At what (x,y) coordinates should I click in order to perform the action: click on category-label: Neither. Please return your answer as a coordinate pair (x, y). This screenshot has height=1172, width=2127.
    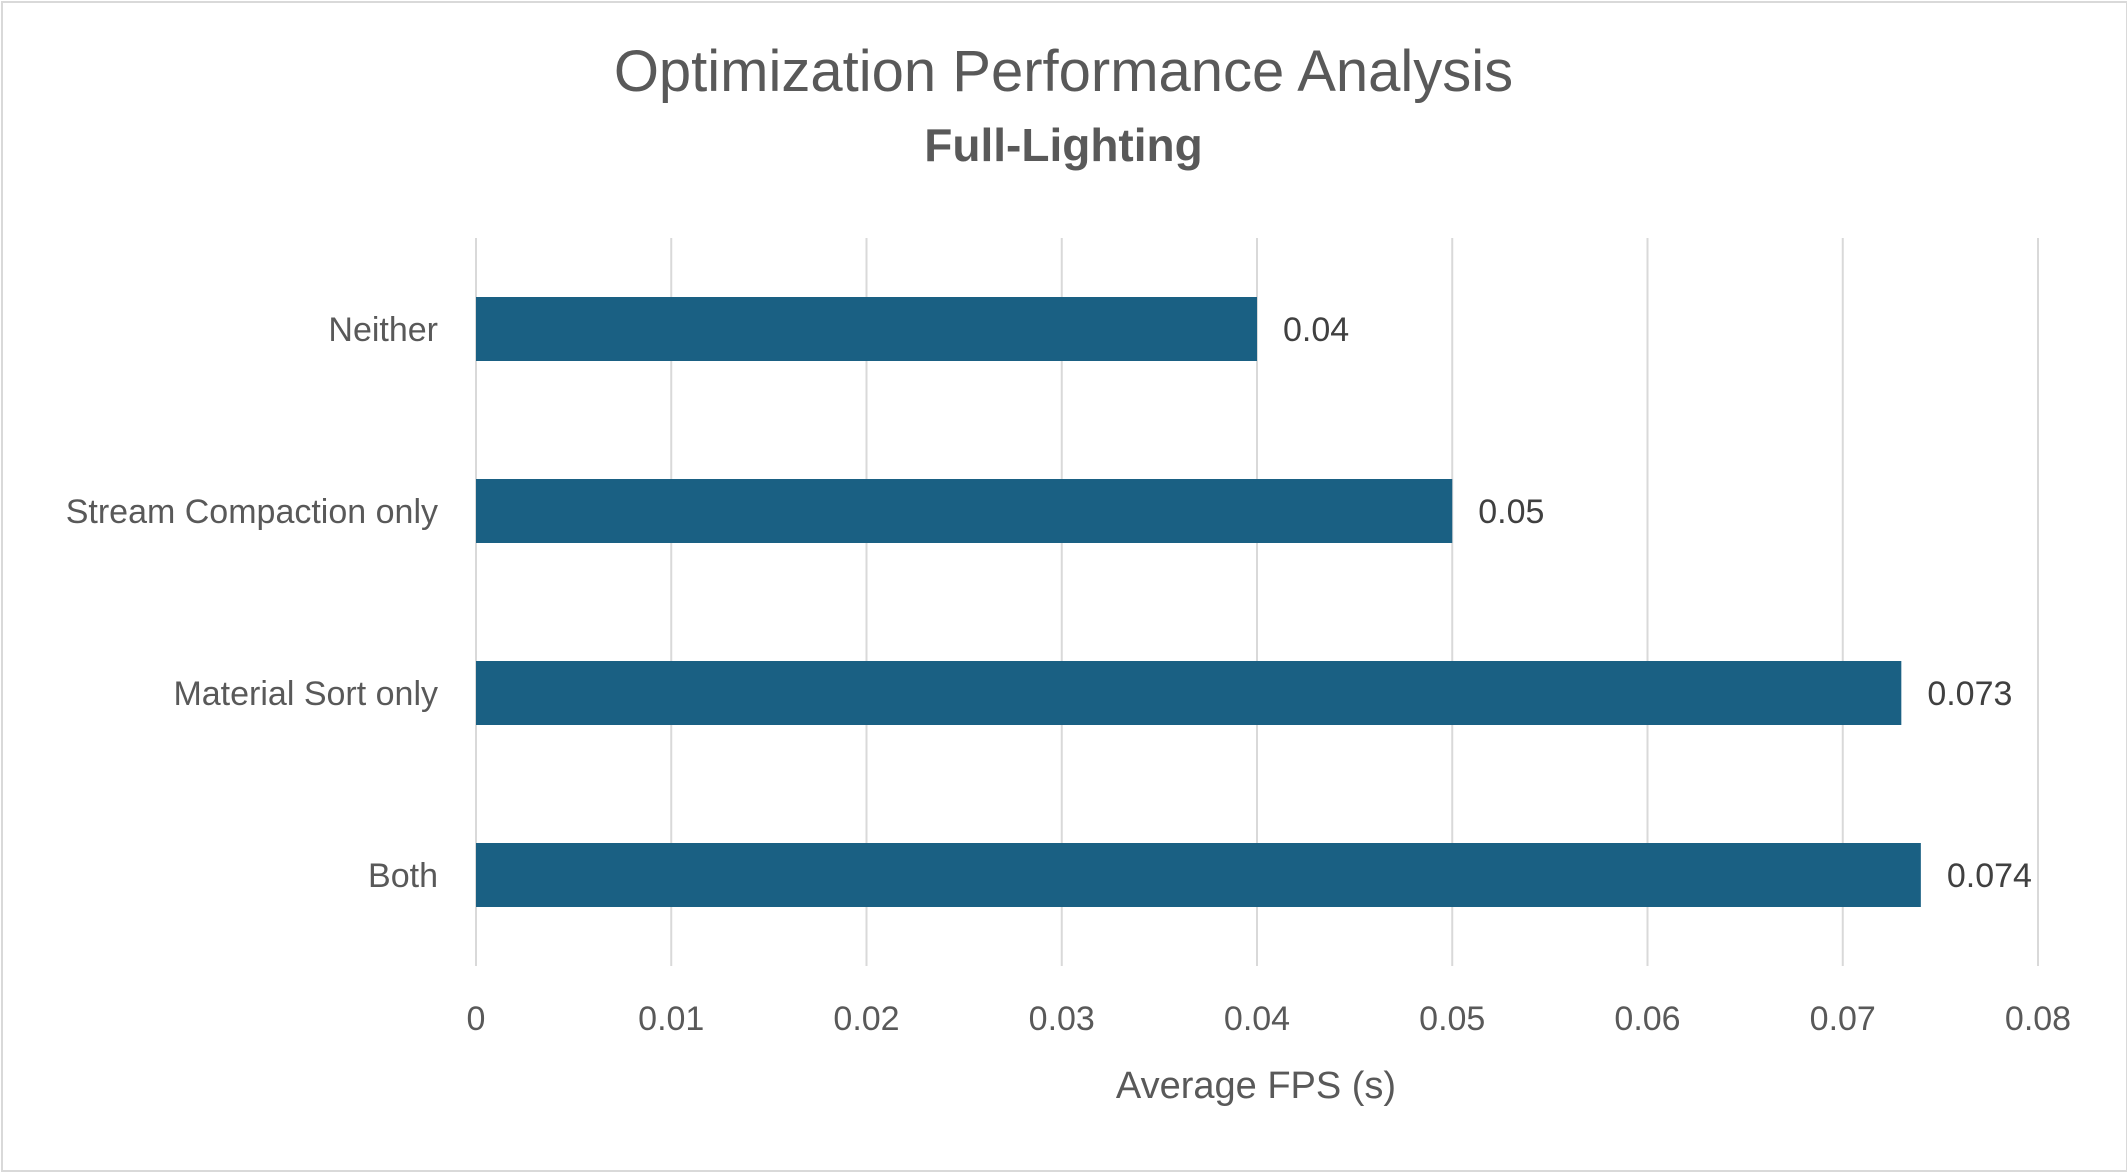
    Looking at the image, I should click on (383, 330).